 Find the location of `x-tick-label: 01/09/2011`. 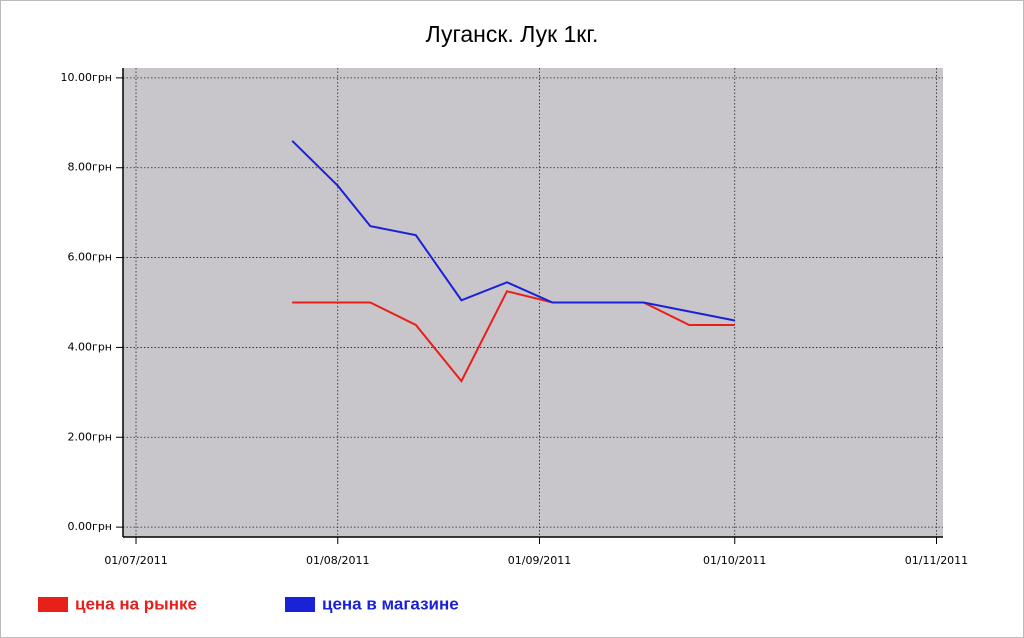

x-tick-label: 01/09/2011 is located at coordinates (539, 560).